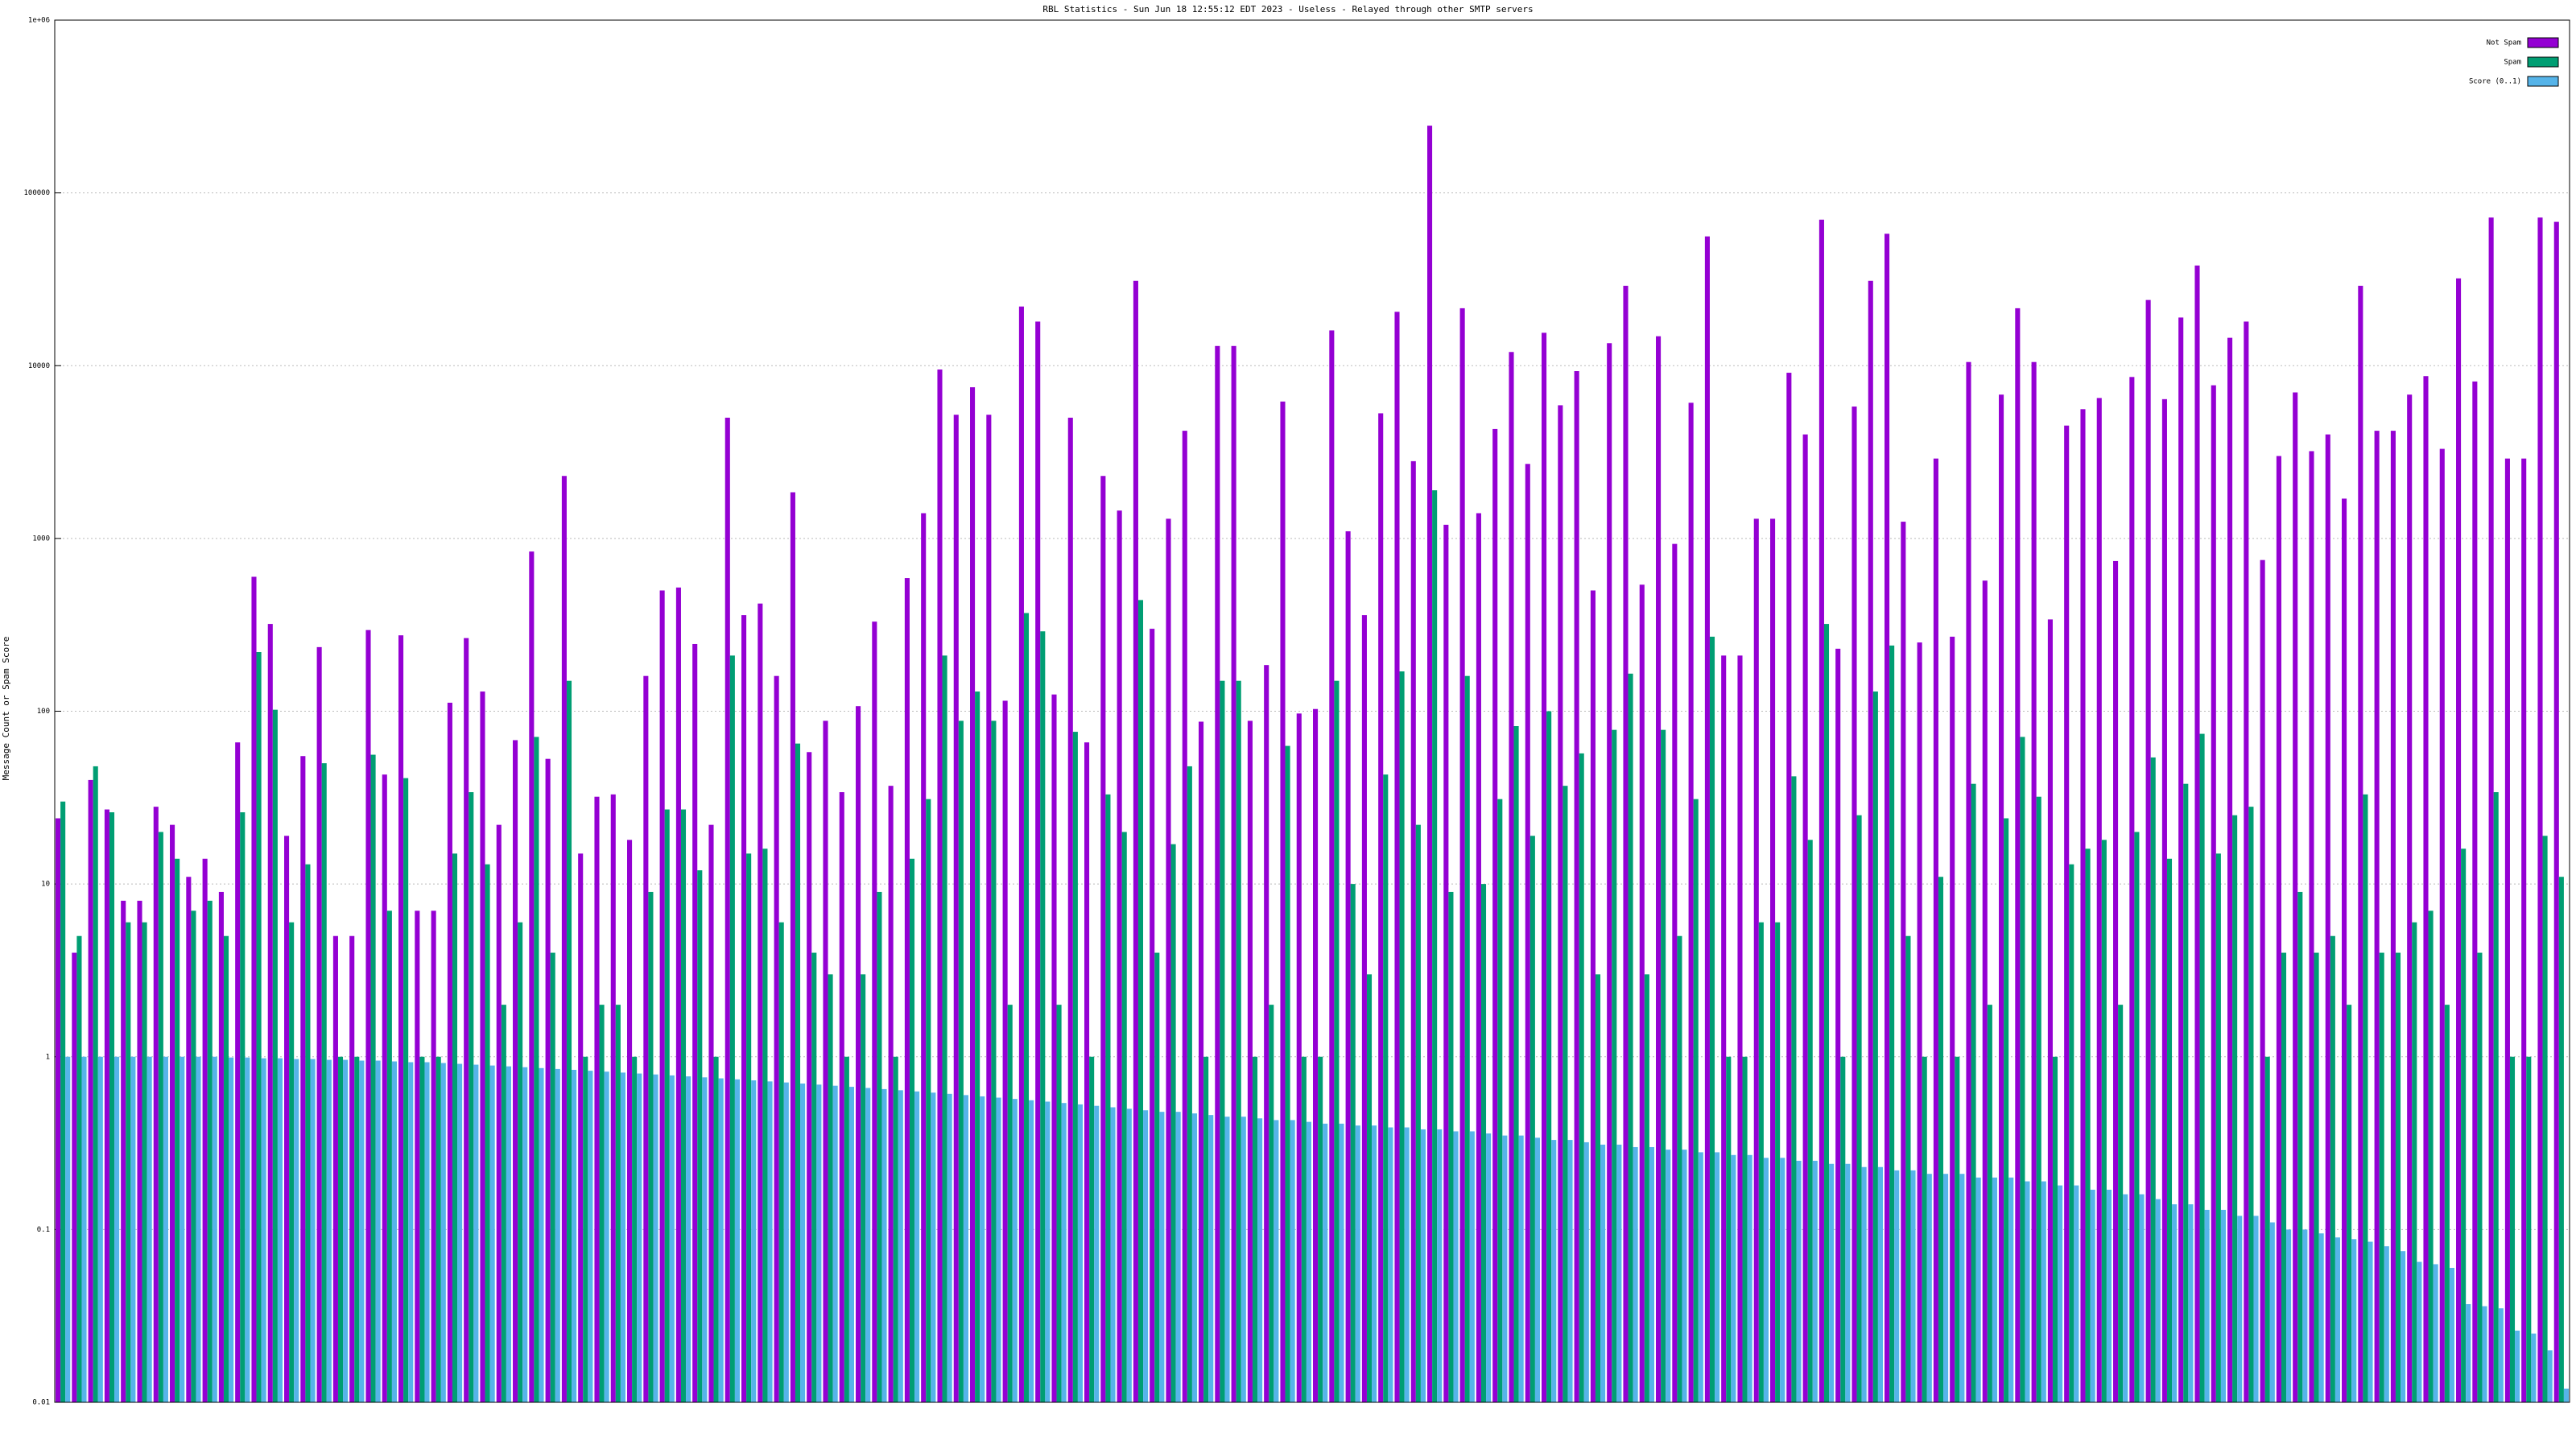 This screenshot has width=2576, height=1449. I want to click on y-axis-label: Message Count or Spam Score, so click(6, 709).